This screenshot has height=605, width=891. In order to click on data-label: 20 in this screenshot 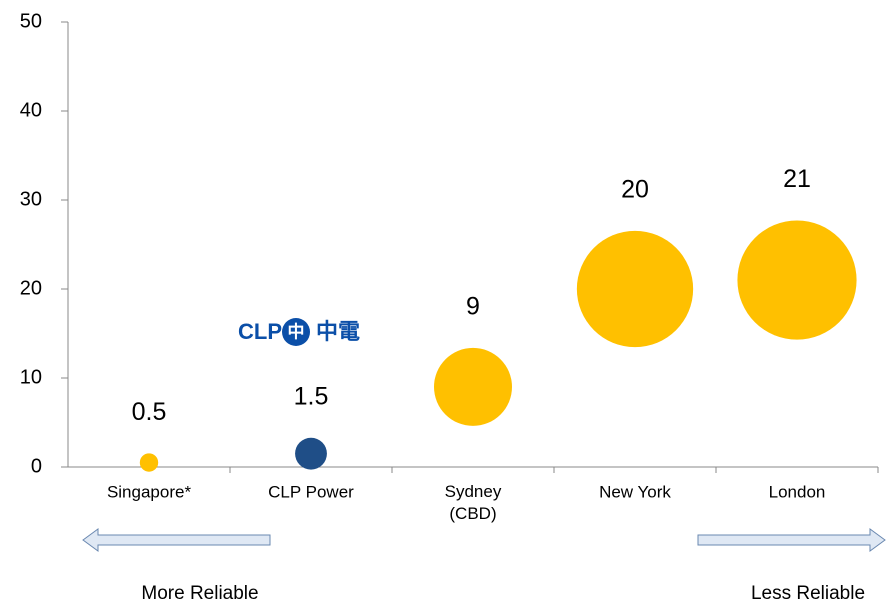, I will do `click(635, 189)`.